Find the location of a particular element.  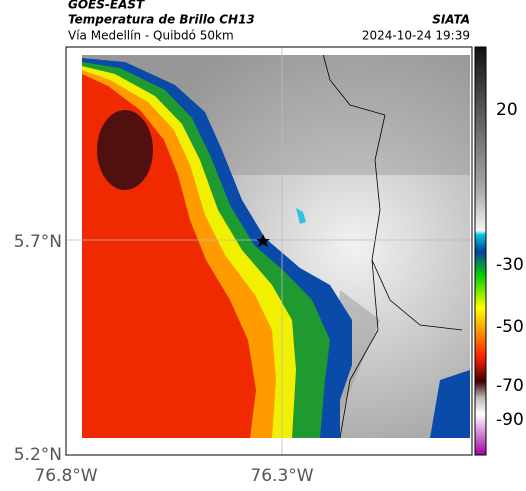

colorbar-tick-label: -90 is located at coordinates (510, 420).